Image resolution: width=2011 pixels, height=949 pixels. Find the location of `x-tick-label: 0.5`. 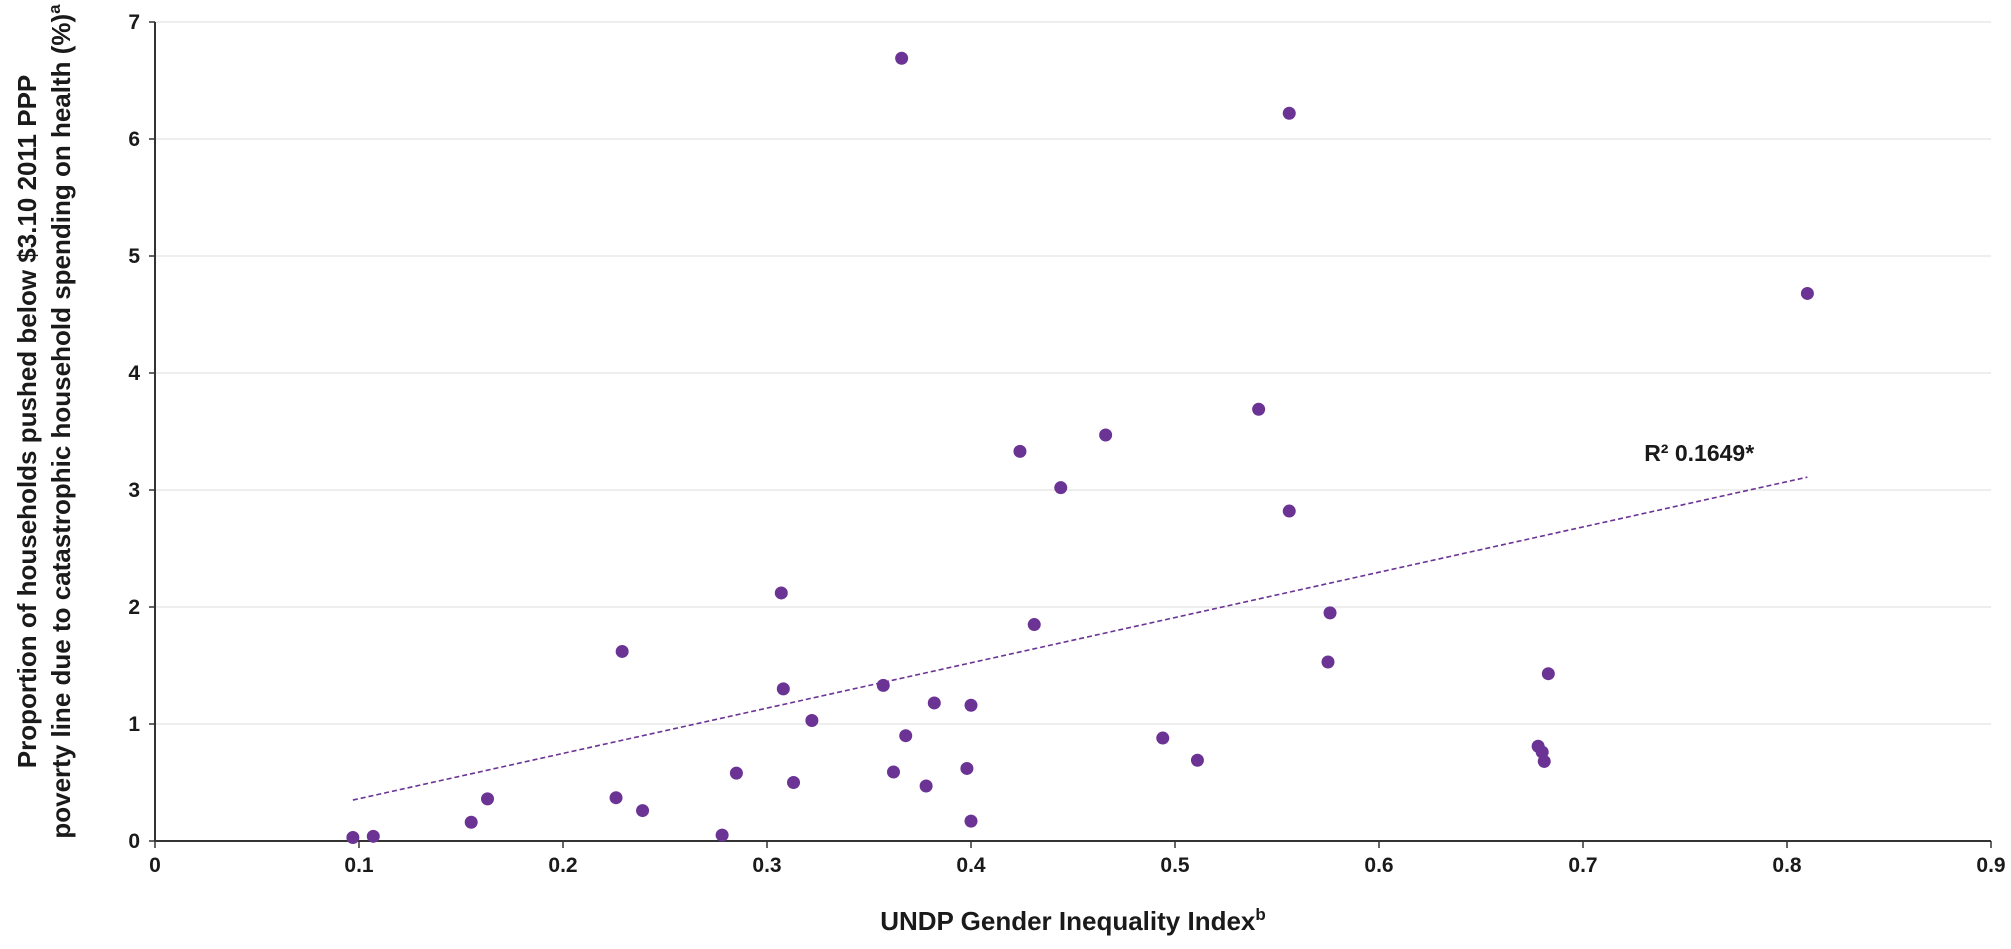

x-tick-label: 0.5 is located at coordinates (1175, 865).